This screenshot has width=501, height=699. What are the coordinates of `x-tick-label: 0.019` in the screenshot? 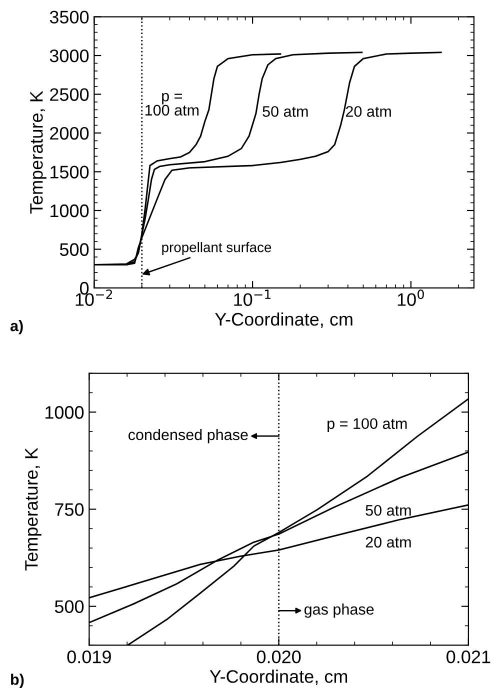 It's located at (89, 657).